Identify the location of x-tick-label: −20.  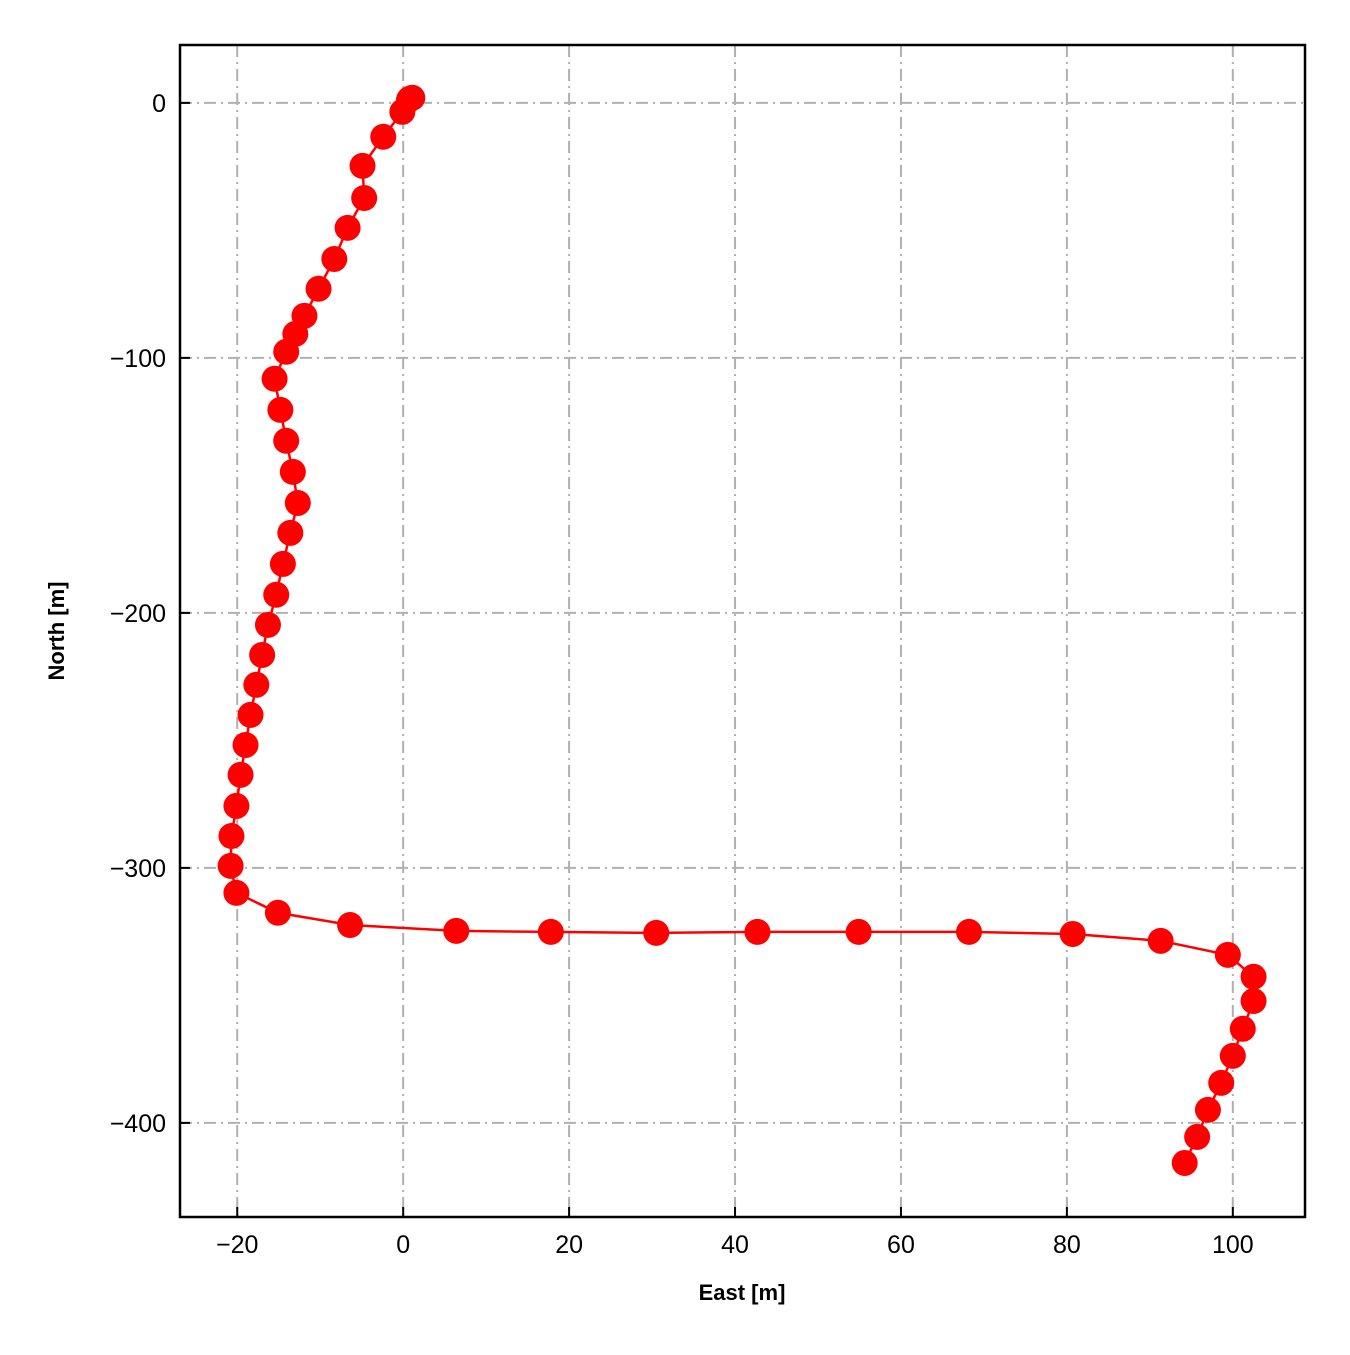
(237, 1245).